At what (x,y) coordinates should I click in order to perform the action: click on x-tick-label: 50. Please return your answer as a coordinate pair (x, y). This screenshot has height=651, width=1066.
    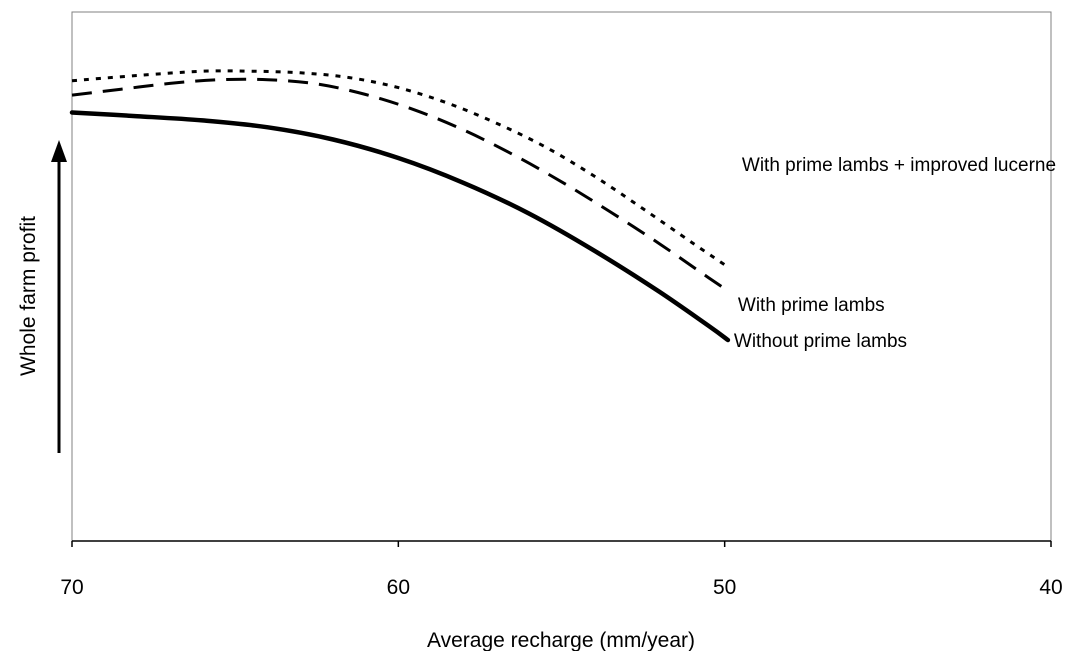
    Looking at the image, I should click on (724, 587).